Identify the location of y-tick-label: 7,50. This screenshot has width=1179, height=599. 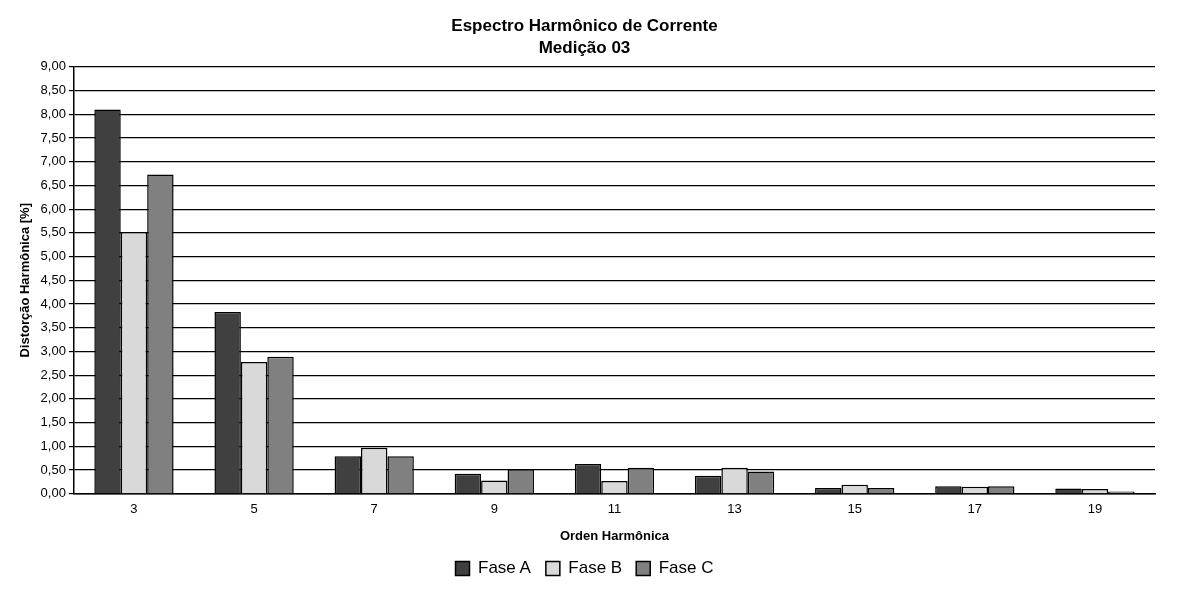
(53, 137).